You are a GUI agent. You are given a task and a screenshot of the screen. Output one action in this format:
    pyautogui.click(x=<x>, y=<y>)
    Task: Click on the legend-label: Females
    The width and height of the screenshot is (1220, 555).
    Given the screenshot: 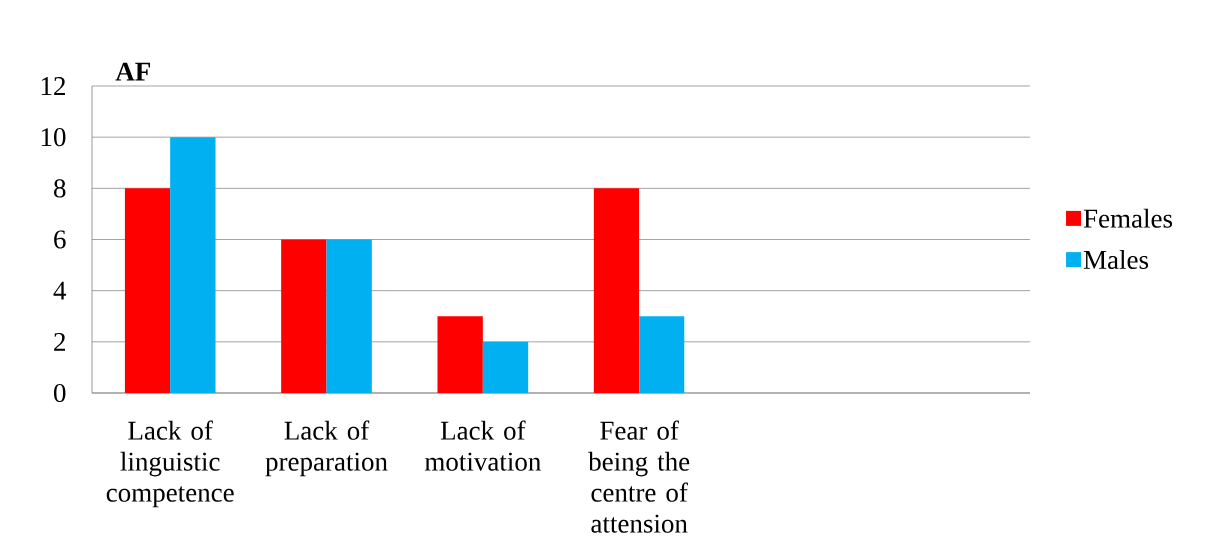 What is the action you would take?
    pyautogui.click(x=1128, y=218)
    